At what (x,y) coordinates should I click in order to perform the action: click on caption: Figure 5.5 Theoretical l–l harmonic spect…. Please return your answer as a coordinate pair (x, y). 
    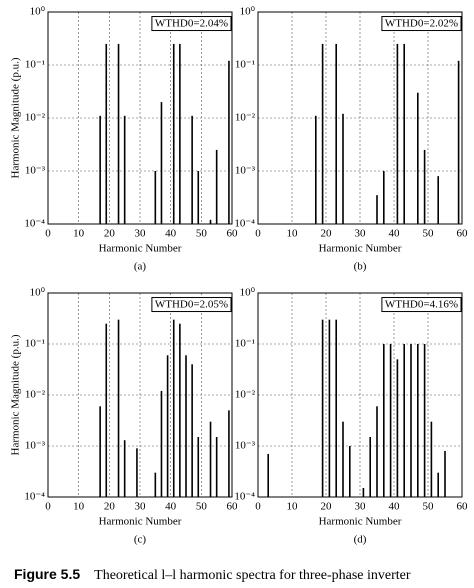
    Looking at the image, I should click on (239, 575).